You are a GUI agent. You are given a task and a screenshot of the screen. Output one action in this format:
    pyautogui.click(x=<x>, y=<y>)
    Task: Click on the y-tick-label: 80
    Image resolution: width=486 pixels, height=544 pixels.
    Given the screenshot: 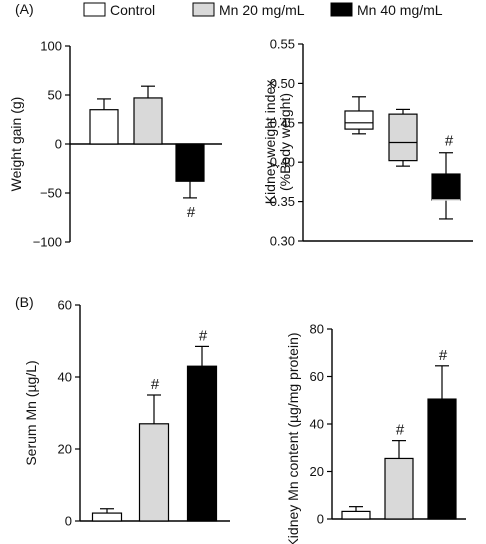 What is the action you would take?
    pyautogui.click(x=317, y=329)
    